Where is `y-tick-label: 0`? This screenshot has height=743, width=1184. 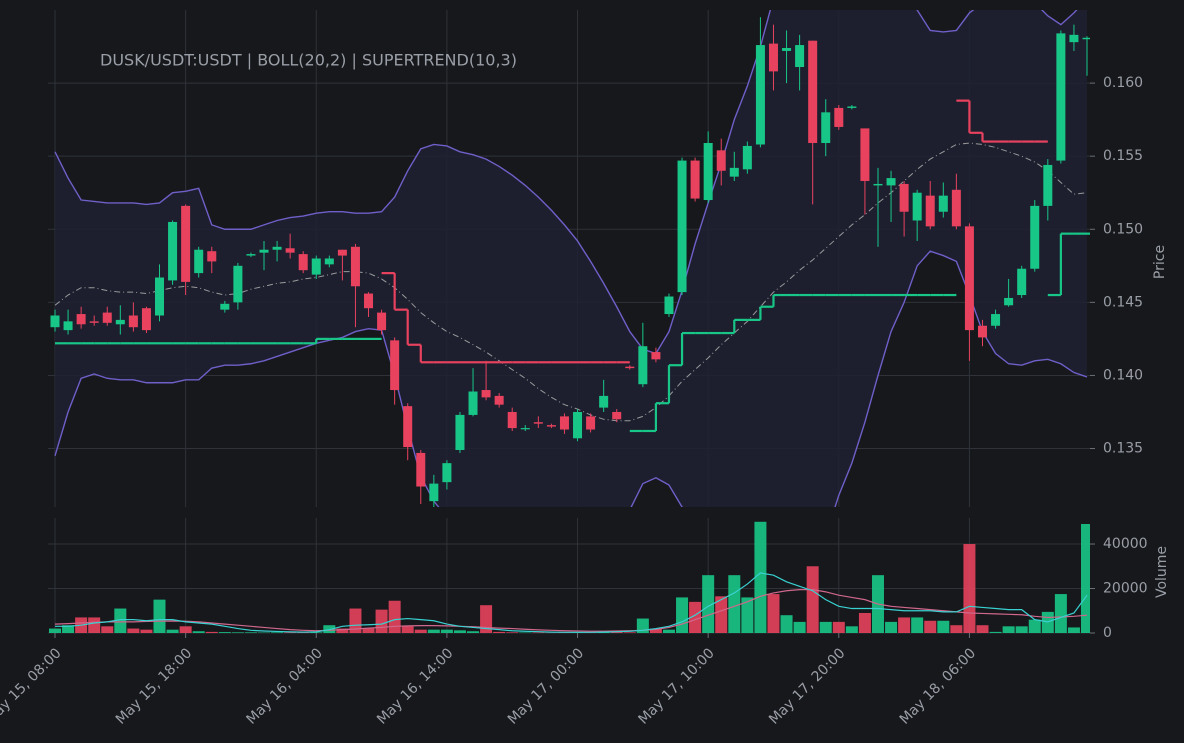 y-tick-label: 0 is located at coordinates (1107, 633).